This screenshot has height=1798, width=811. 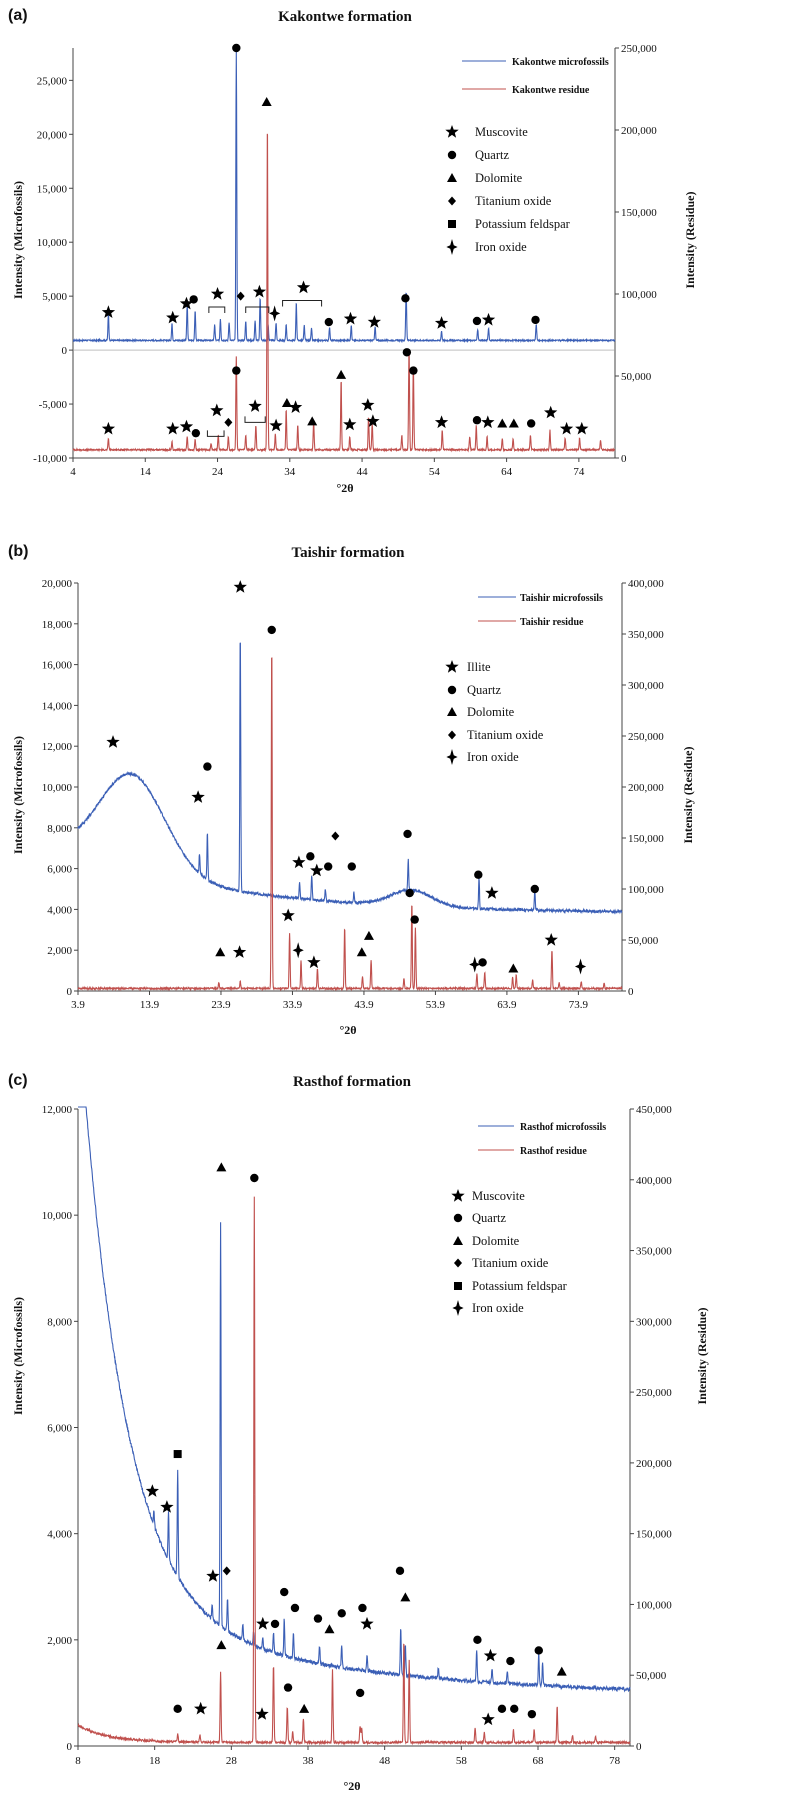 I want to click on y-left-tick-label: 10,000, so click(x=52, y=243).